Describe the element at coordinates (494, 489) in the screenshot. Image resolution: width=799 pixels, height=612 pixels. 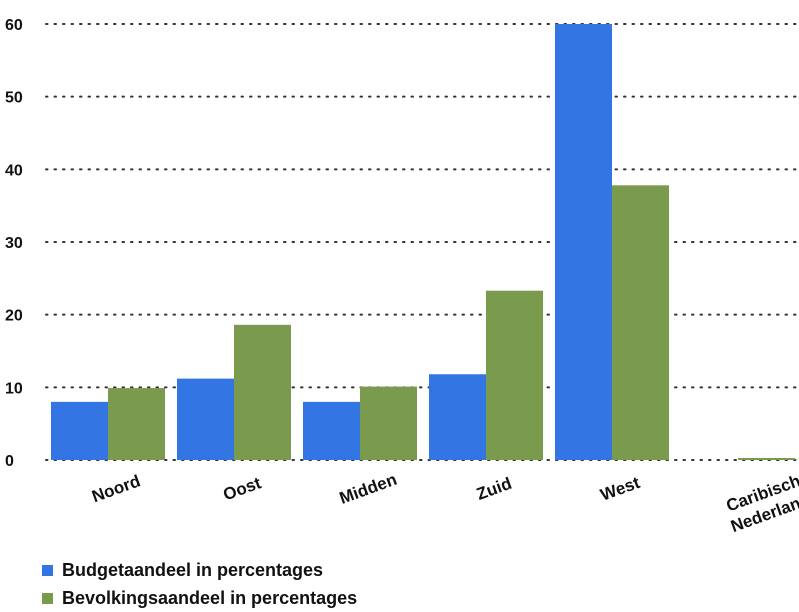
I see `x-category-label: Zuid` at that location.